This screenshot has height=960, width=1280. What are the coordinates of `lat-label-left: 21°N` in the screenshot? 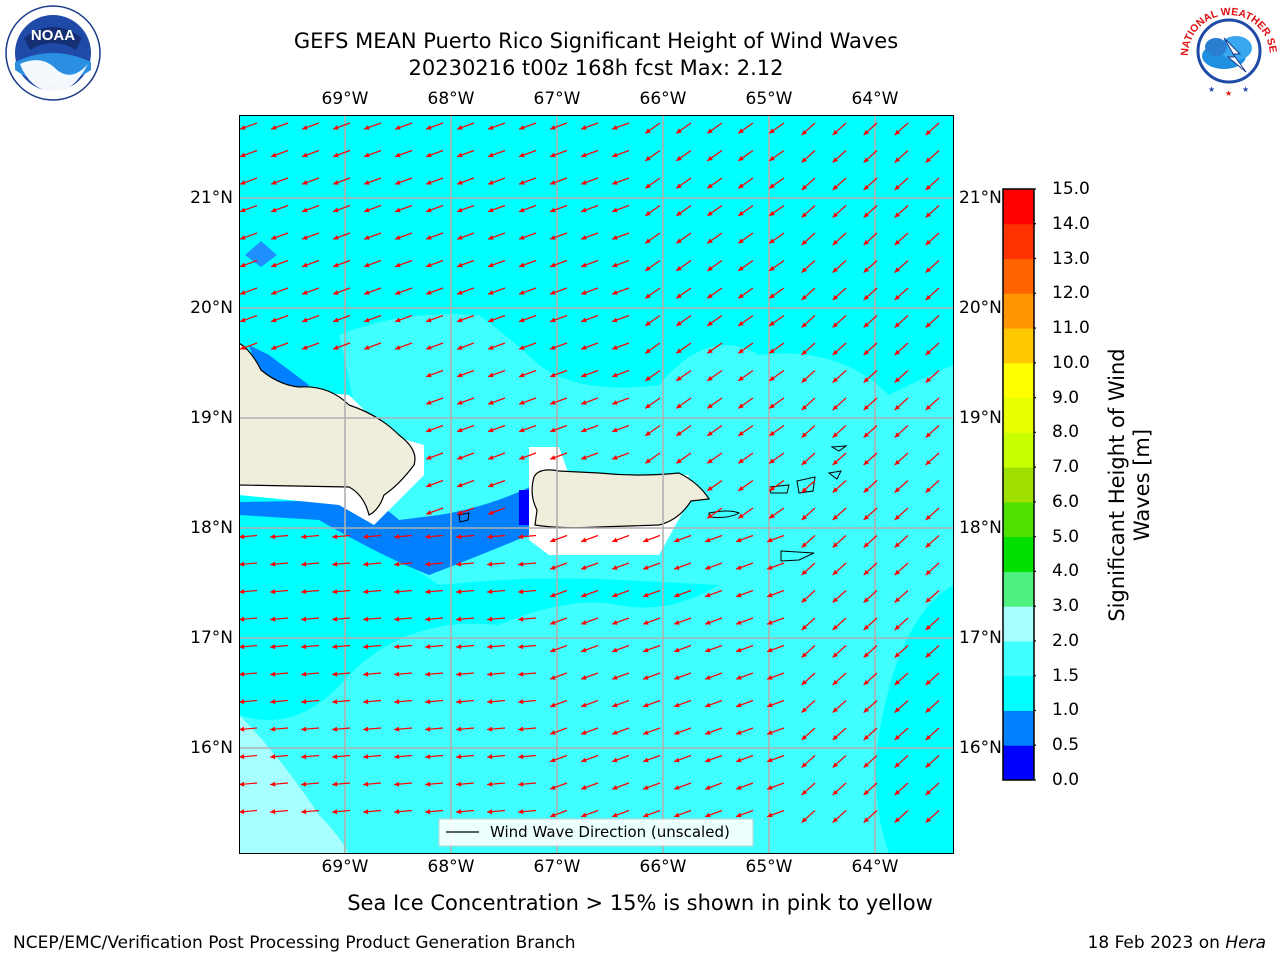 It's located at (211, 198).